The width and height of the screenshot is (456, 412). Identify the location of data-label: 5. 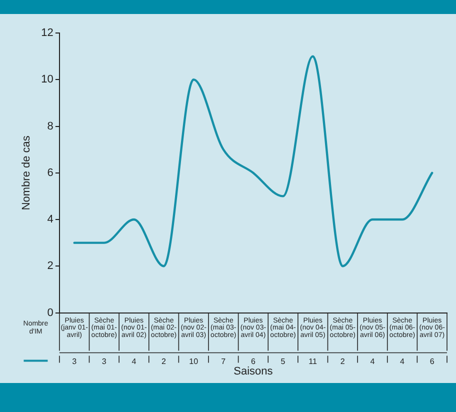
(283, 361).